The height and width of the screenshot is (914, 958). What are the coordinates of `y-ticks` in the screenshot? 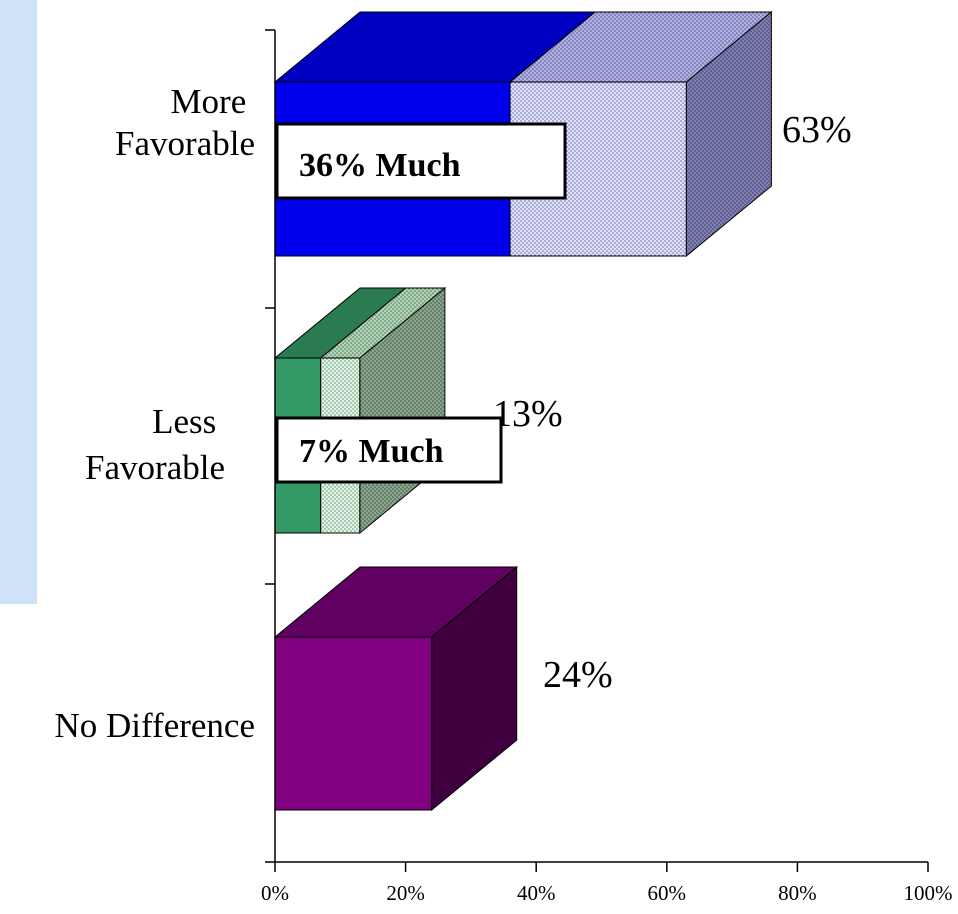 It's located at (270, 446).